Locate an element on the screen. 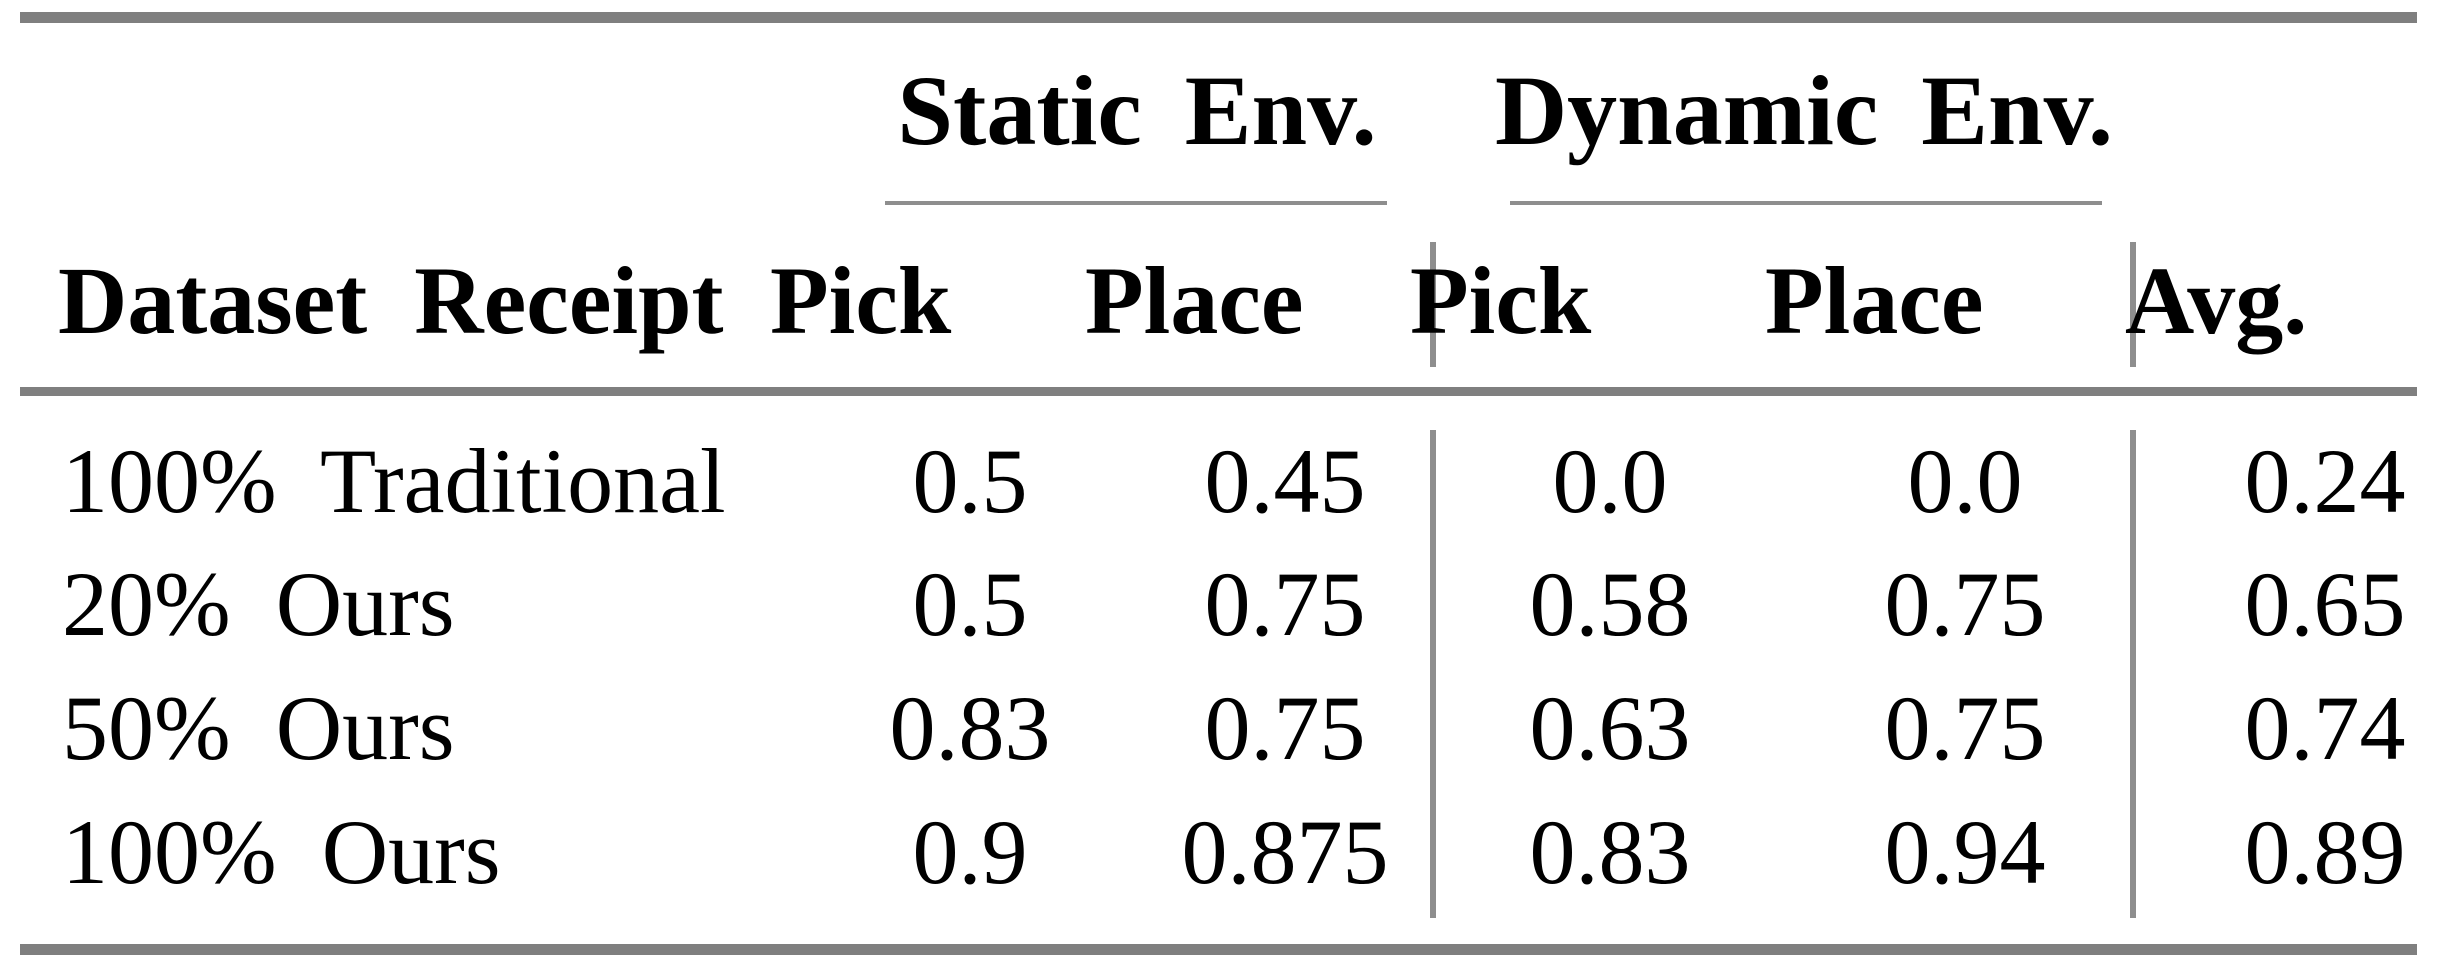 The image size is (2440, 966). cell-dynamic-place: 0.0 is located at coordinates (1965, 480).